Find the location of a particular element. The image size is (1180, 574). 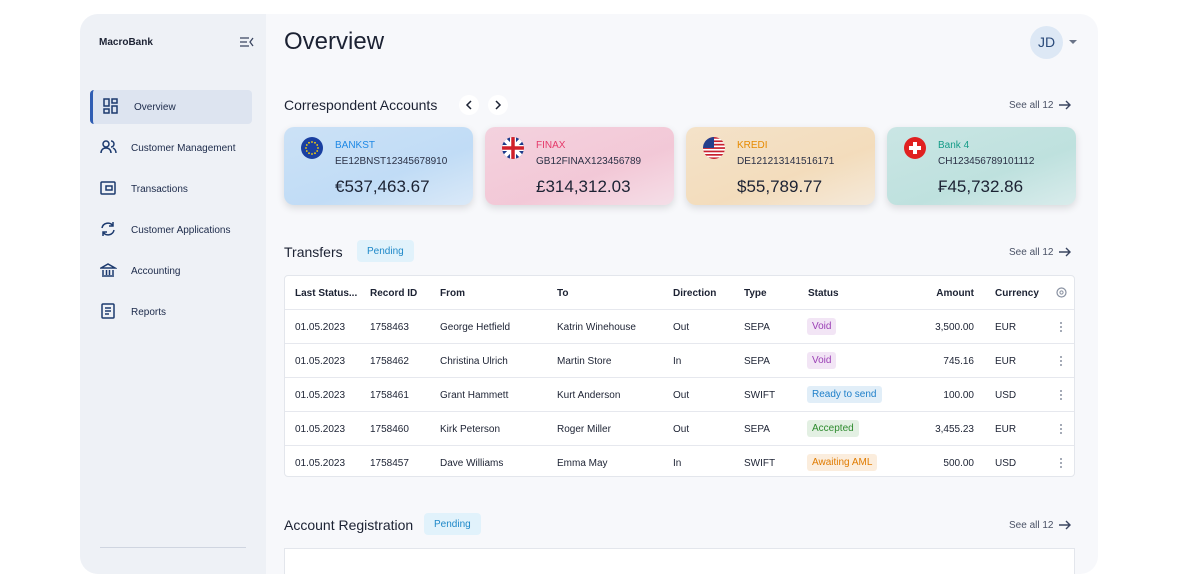

iban: CH123456789101112 is located at coordinates (986, 161).